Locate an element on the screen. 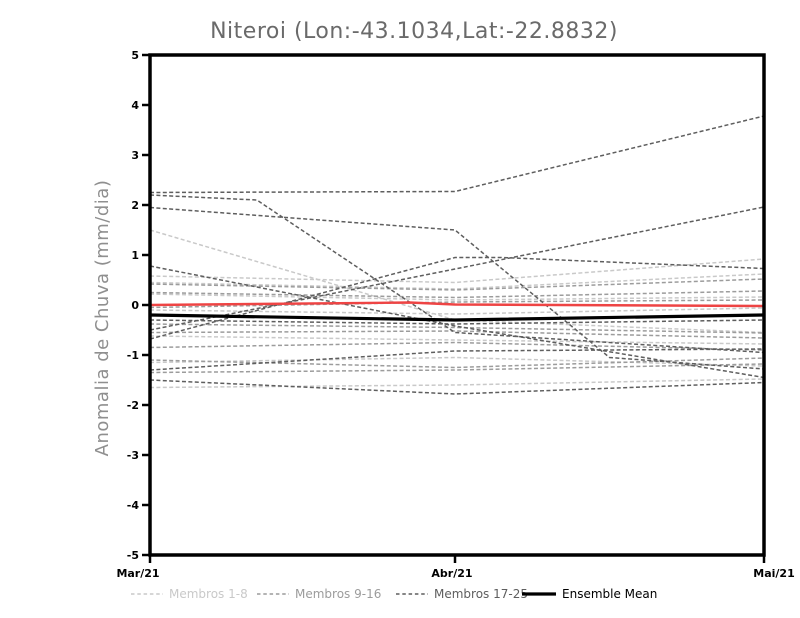 Image resolution: width=800 pixels, height=618 pixels. y-tick-label: -5 is located at coordinates (133, 555).